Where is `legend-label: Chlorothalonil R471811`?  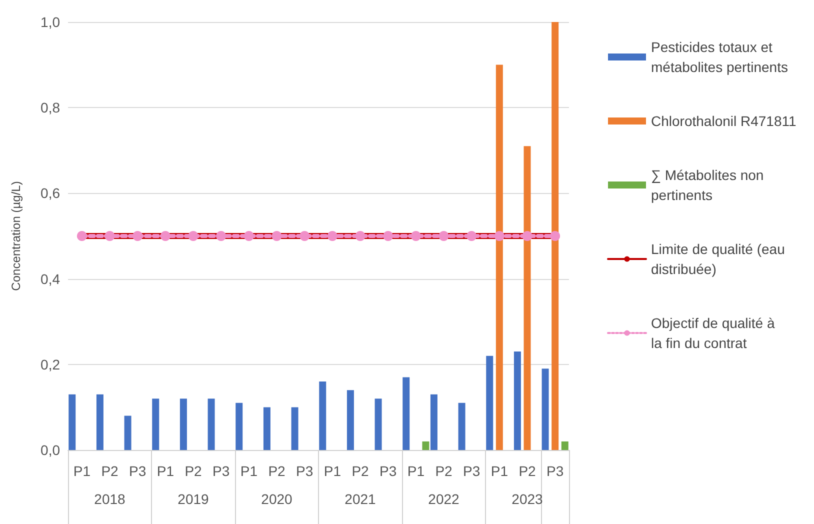
legend-label: Chlorothalonil R471811 is located at coordinates (723, 121).